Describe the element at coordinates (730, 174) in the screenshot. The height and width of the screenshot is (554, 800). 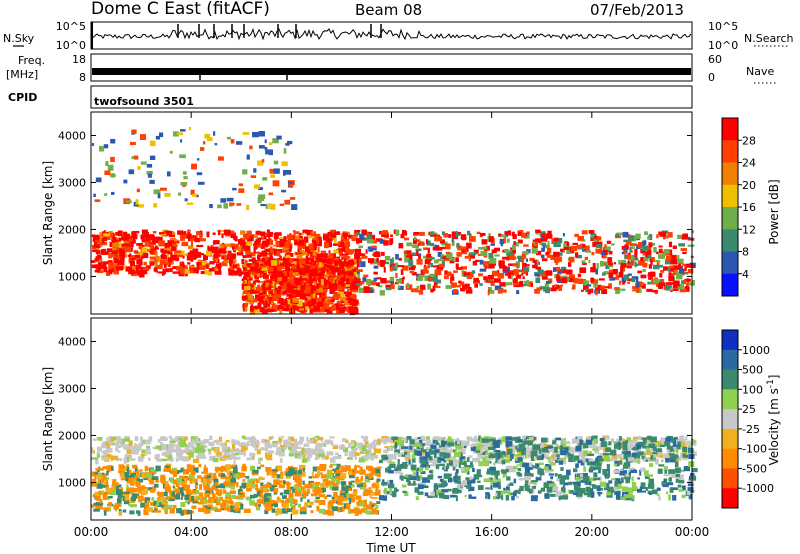
I see `colorbar-segment` at that location.